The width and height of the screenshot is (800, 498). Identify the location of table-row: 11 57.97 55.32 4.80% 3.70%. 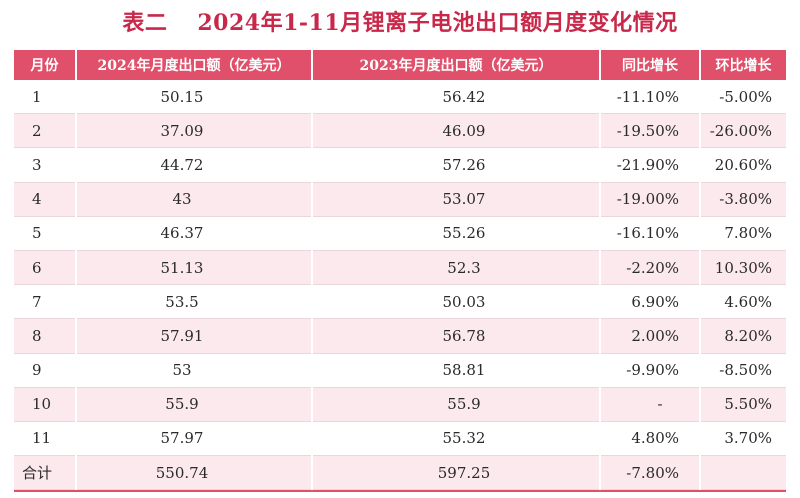
(400, 439).